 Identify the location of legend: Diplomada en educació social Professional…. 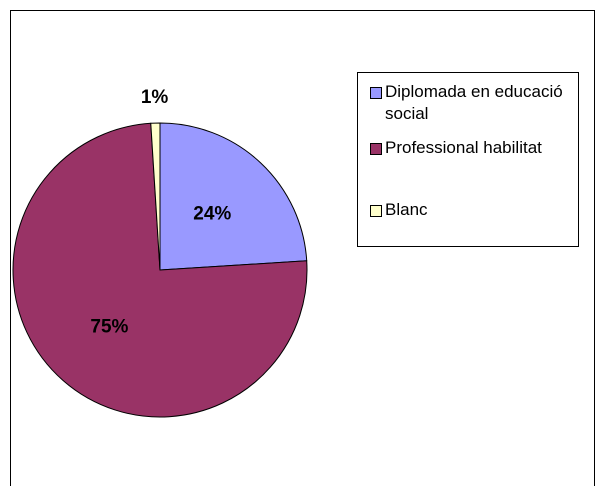
(468, 159).